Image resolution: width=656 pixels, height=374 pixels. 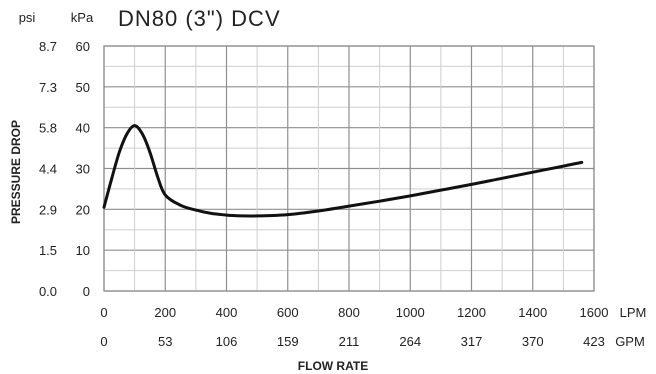 I want to click on x-tick-gpm: 370, so click(x=533, y=341).